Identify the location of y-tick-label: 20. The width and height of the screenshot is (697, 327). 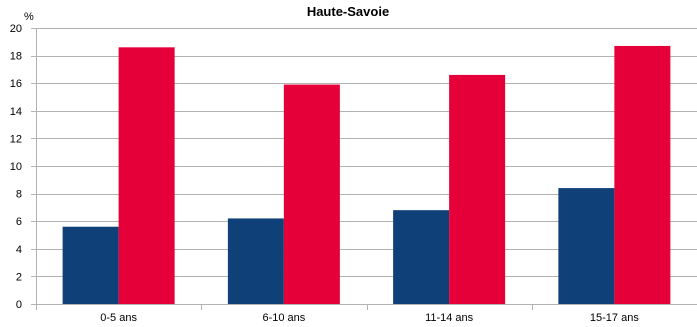
(16, 29).